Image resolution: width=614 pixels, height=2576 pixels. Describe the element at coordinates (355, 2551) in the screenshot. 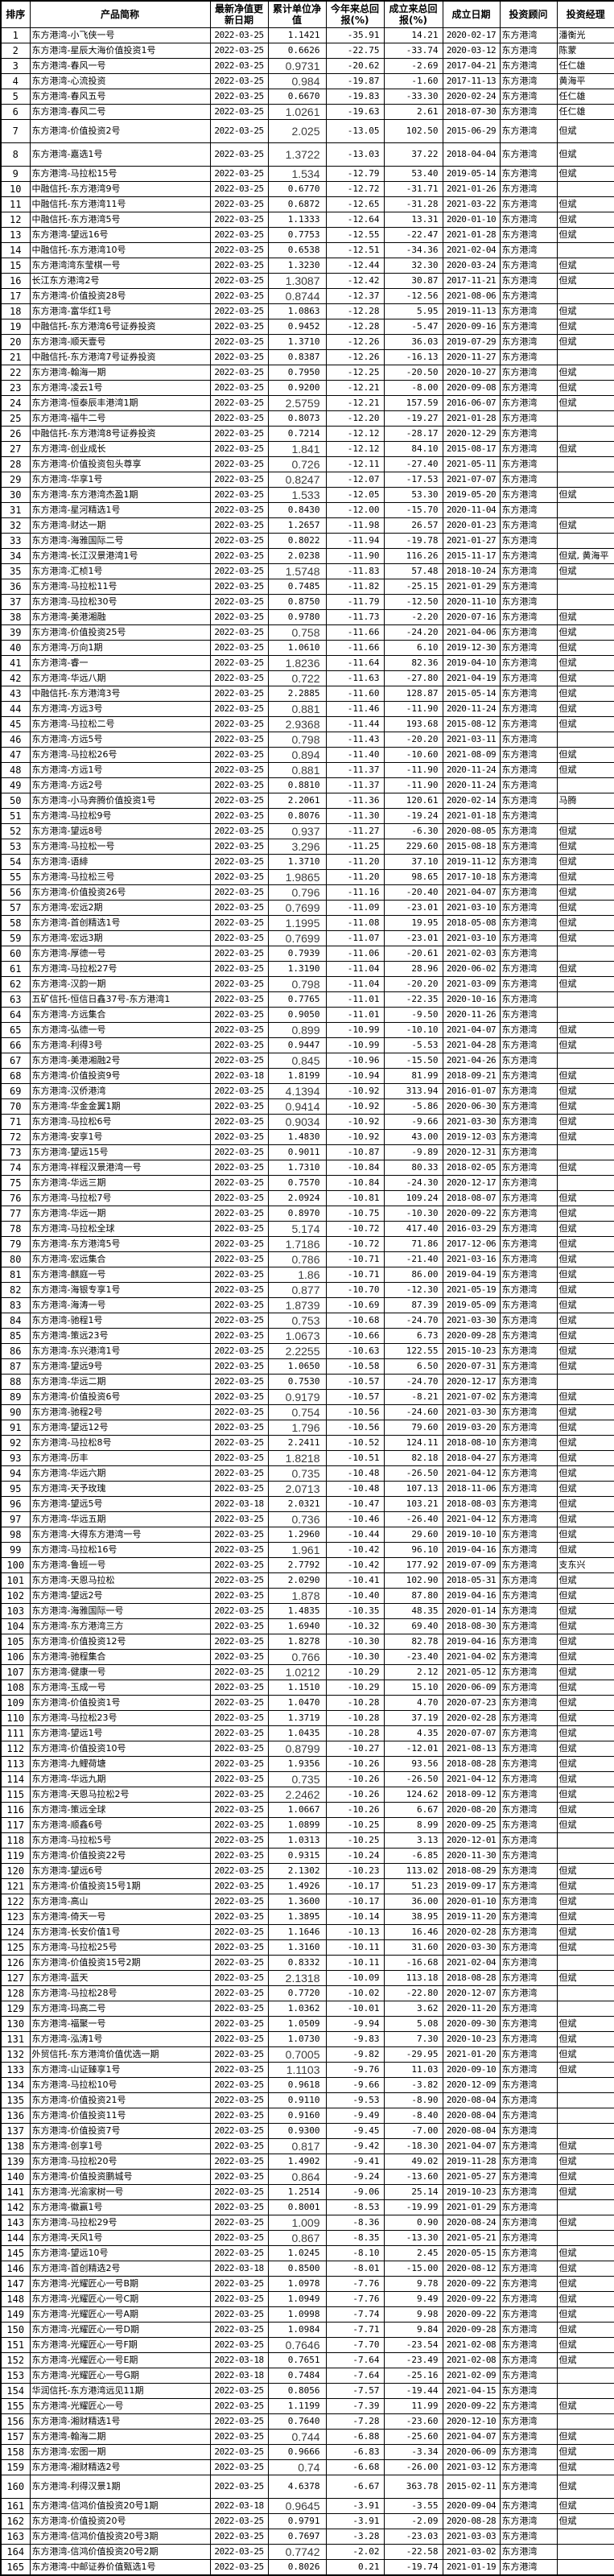

I see `ytd-return-cell: -2.02` at that location.